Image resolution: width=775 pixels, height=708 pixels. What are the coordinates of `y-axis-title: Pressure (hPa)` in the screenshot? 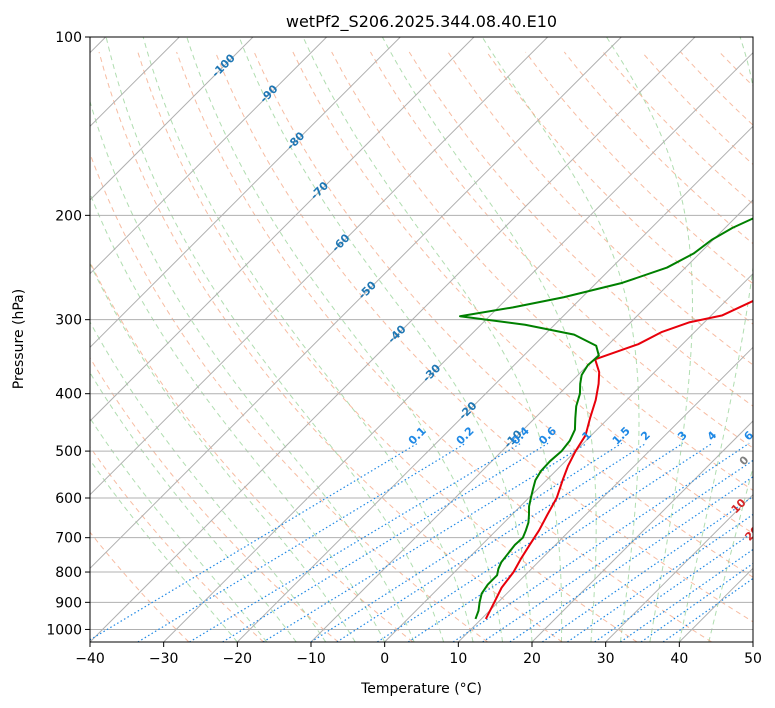 It's located at (19, 339).